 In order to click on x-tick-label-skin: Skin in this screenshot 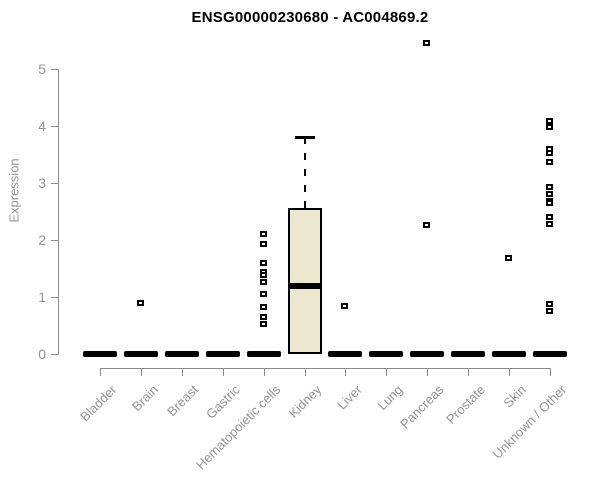, I will do `click(514, 396)`.